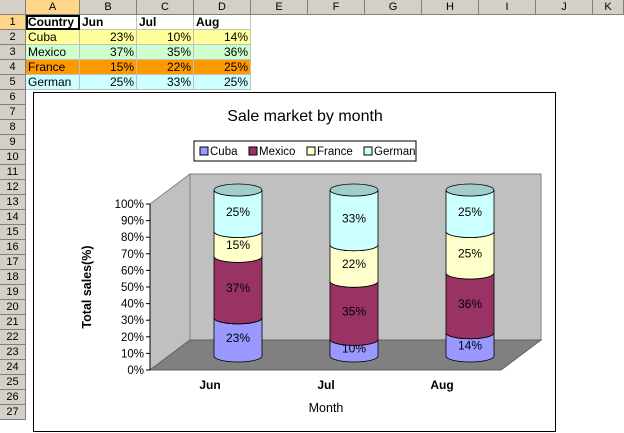 The width and height of the screenshot is (624, 433). I want to click on legend-swatch-france, so click(311, 151).